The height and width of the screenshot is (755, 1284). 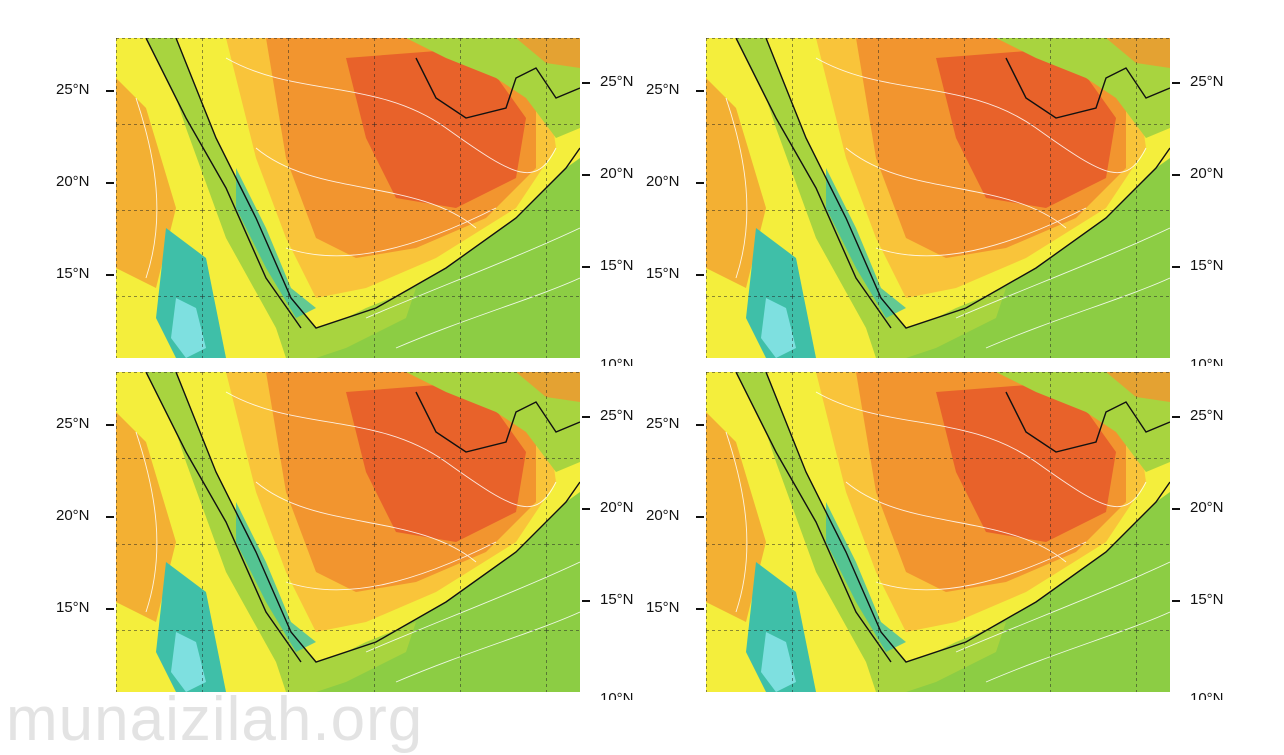 I want to click on watermark: munaizilah.org, so click(x=215, y=719).